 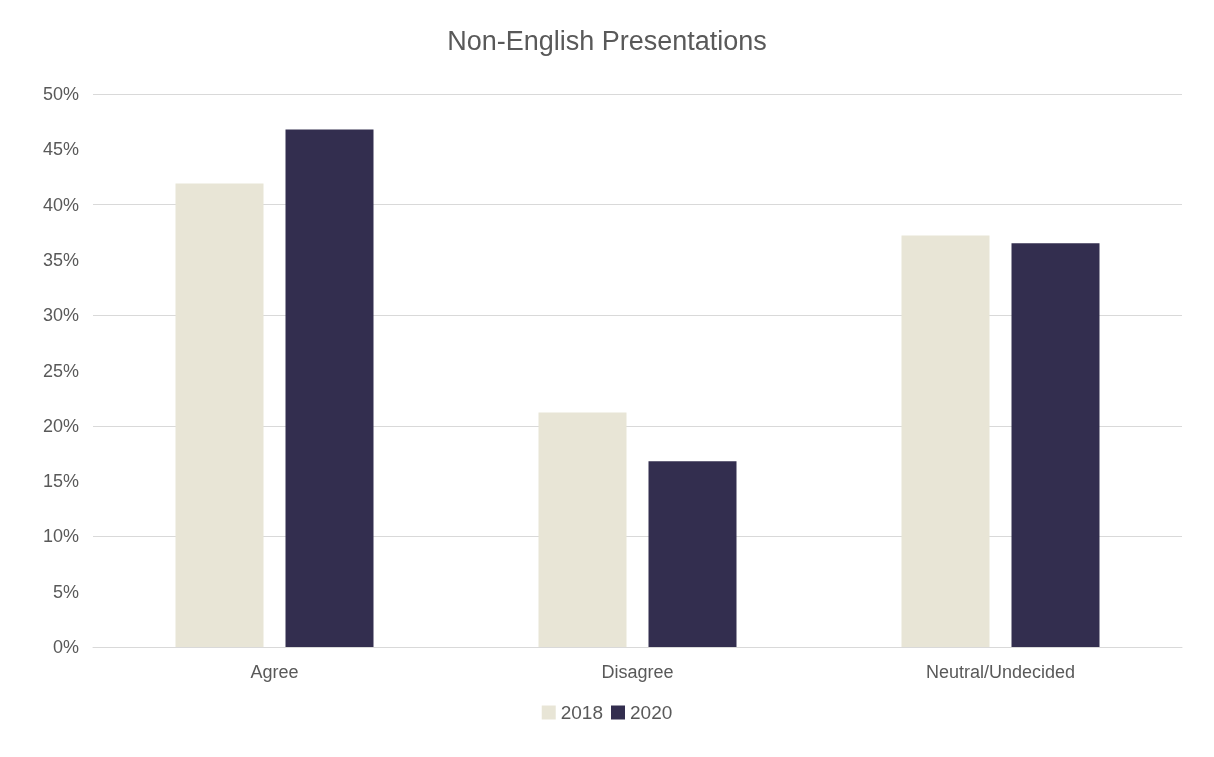 I want to click on y-tick-label: 45%, so click(x=60, y=149).